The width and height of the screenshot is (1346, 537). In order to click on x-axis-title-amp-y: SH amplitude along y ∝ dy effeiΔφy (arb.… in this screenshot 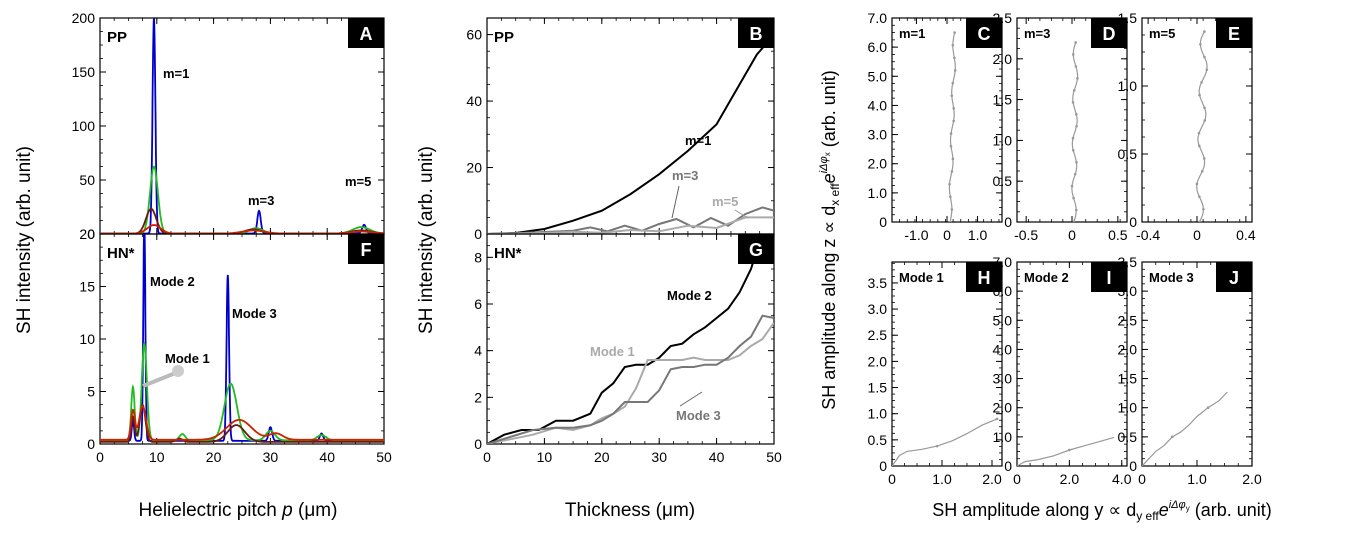, I will do `click(1101, 511)`.